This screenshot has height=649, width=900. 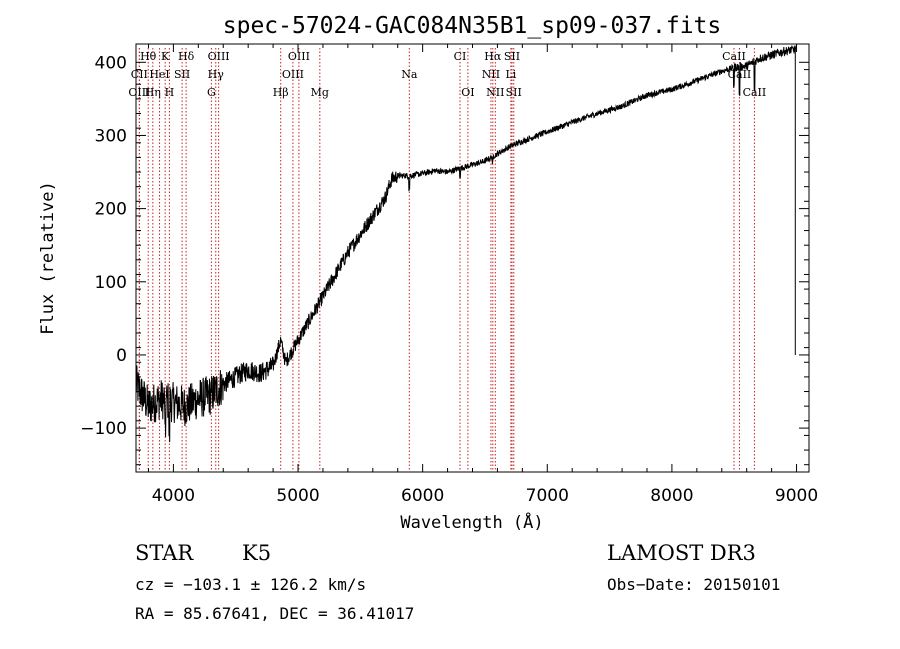 I want to click on x-tick-label-8000: 8000, so click(x=671, y=496).